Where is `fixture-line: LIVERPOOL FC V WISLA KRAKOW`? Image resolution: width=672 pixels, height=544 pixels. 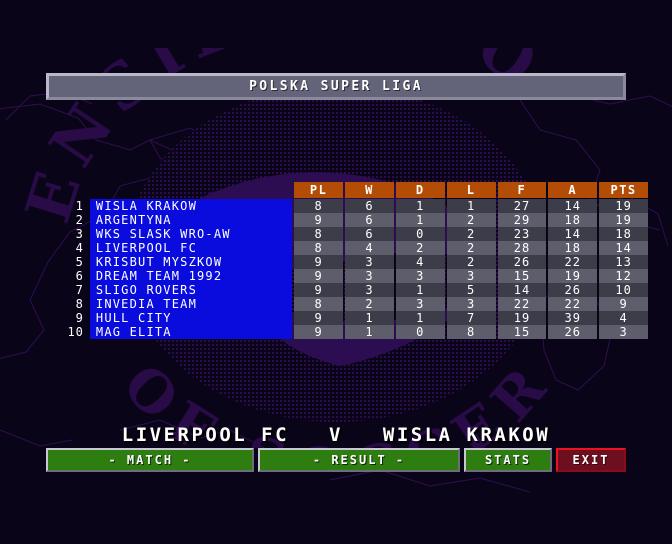 fixture-line: LIVERPOOL FC V WISLA KRAKOW is located at coordinates (336, 435).